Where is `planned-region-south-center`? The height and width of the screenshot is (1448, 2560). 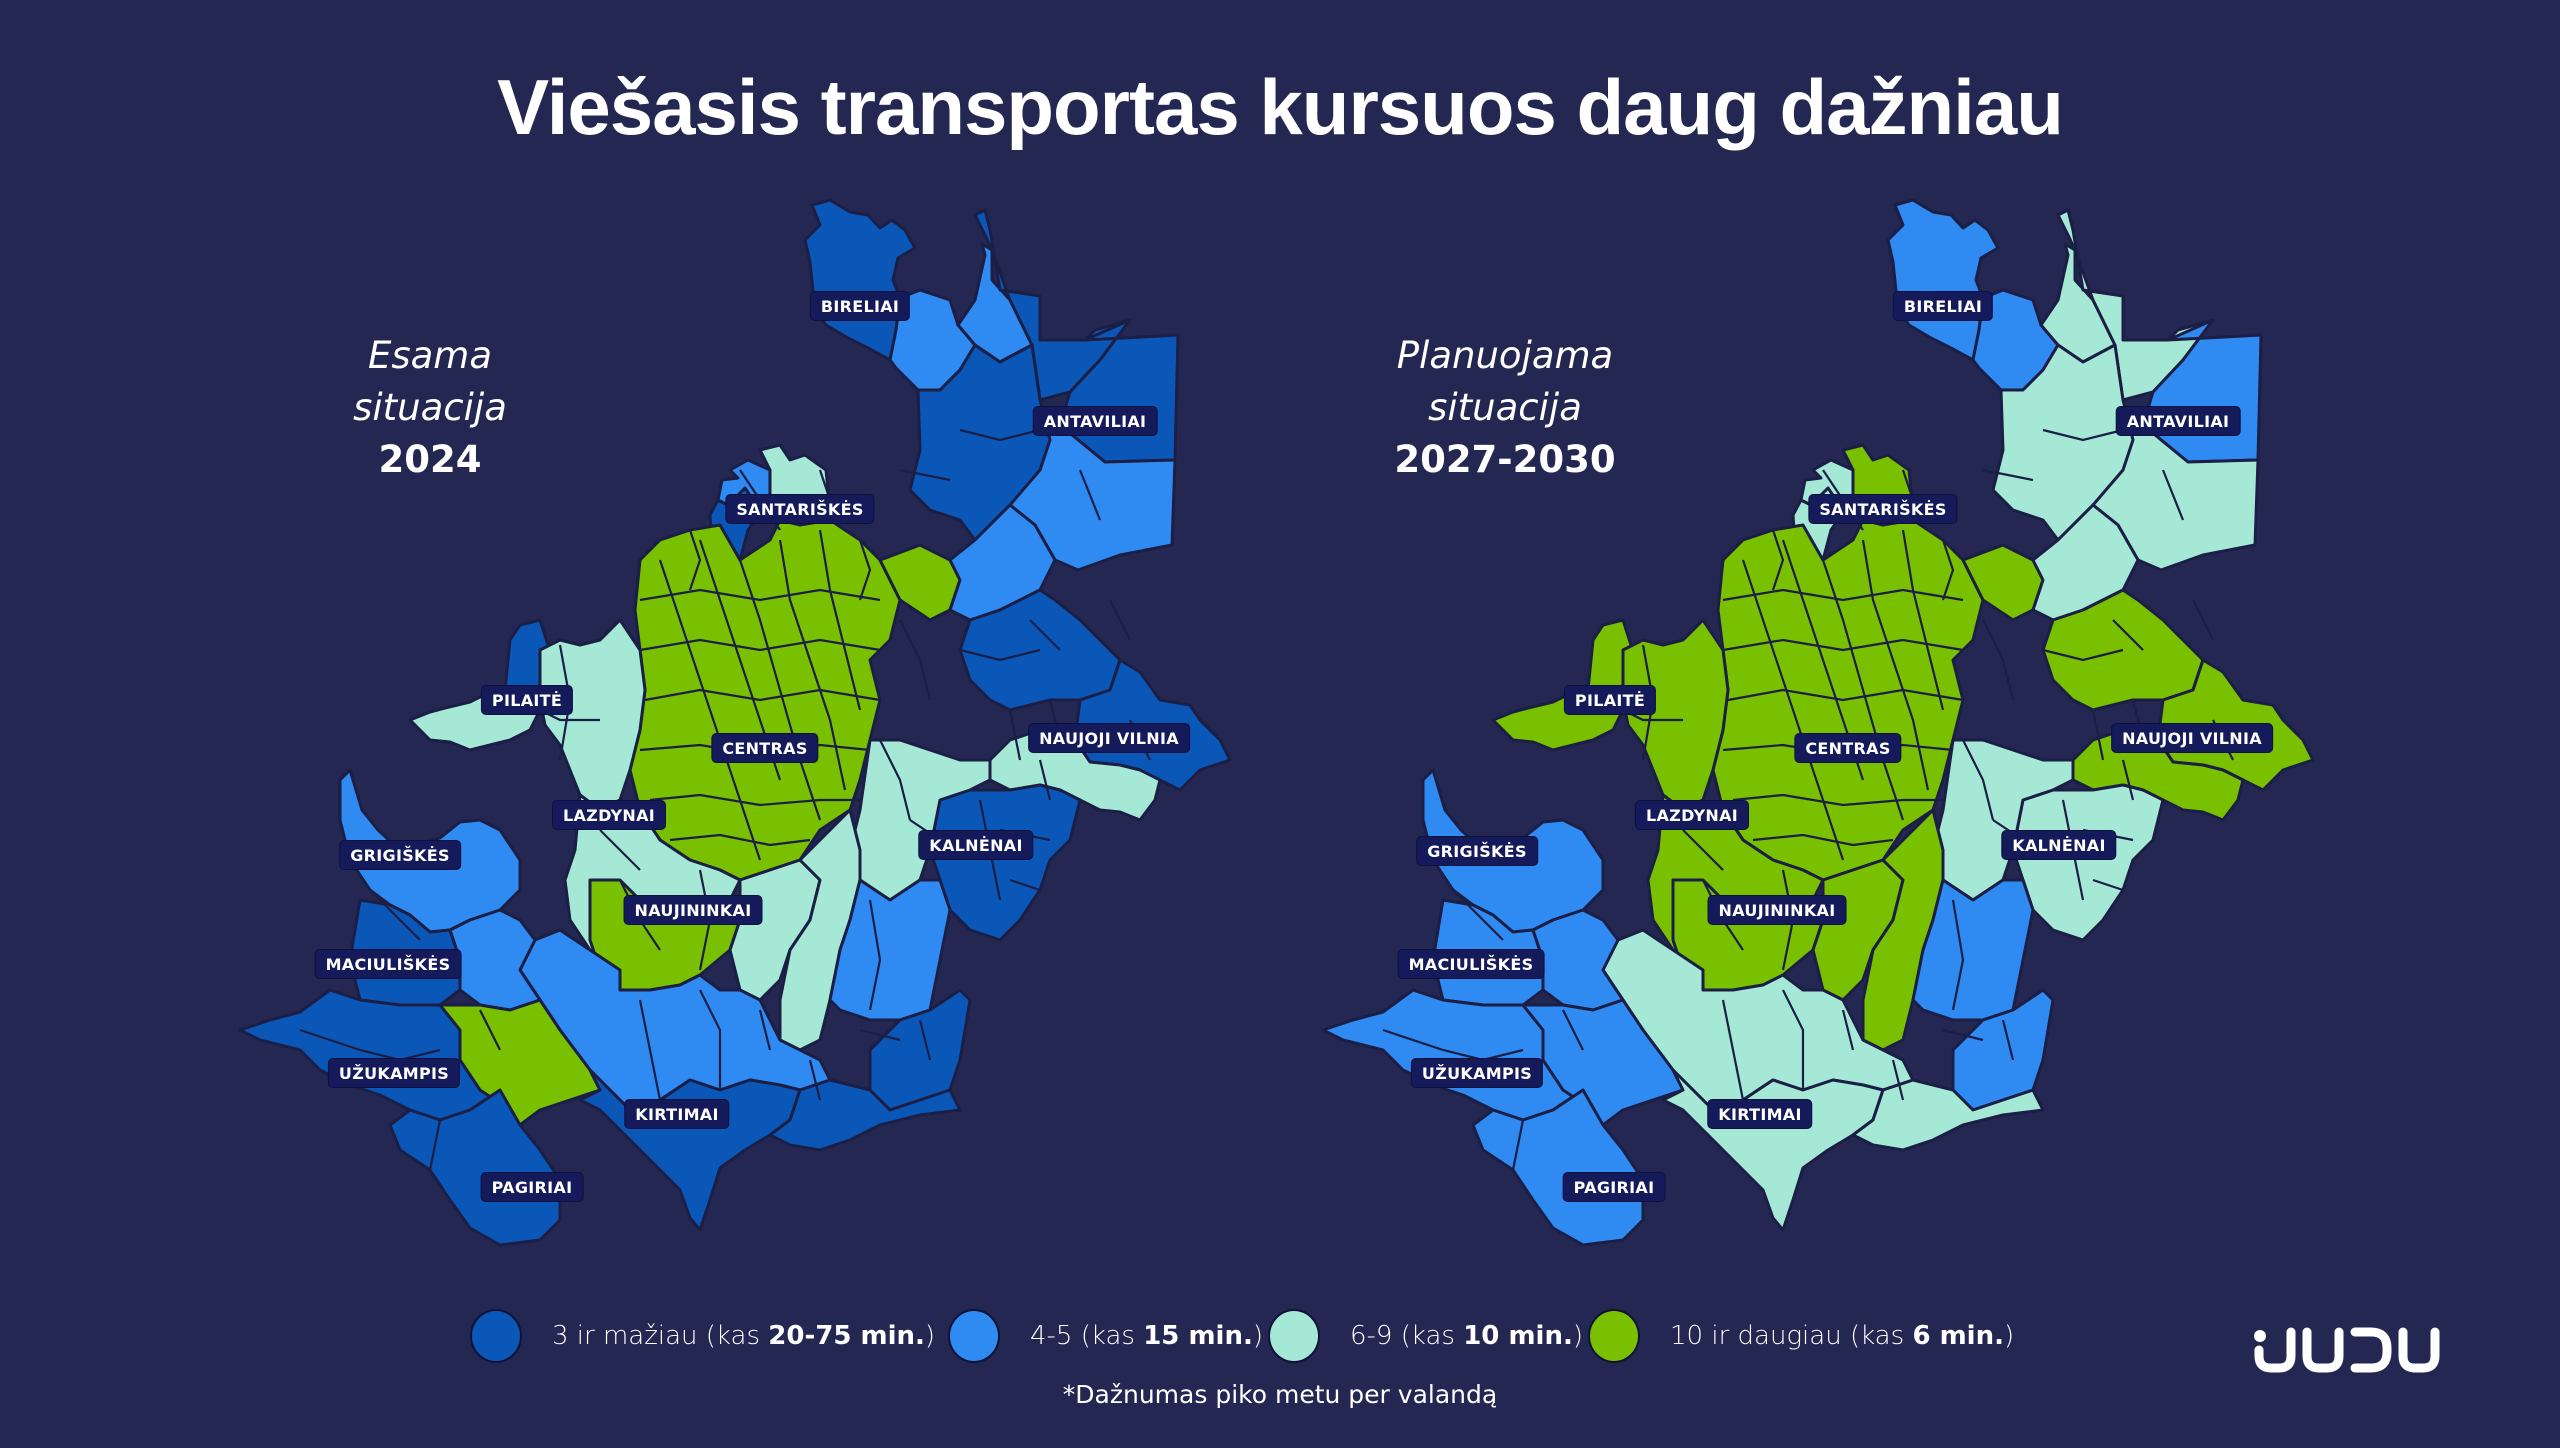 planned-region-south-center is located at coordinates (1903, 930).